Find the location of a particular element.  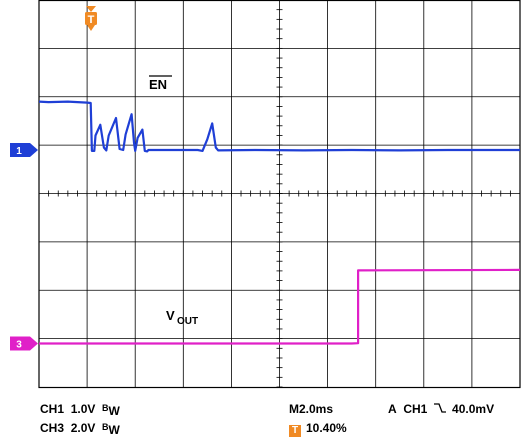

trace-label-ch3: V is located at coordinates (170, 315).